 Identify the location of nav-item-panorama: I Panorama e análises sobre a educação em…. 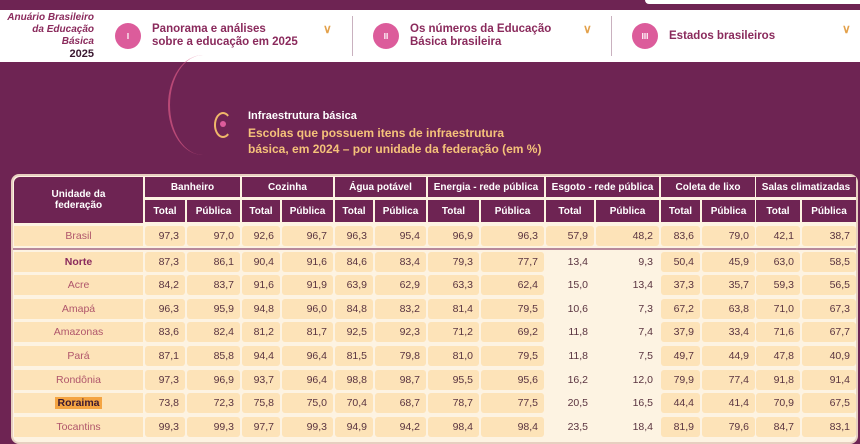
(206, 36).